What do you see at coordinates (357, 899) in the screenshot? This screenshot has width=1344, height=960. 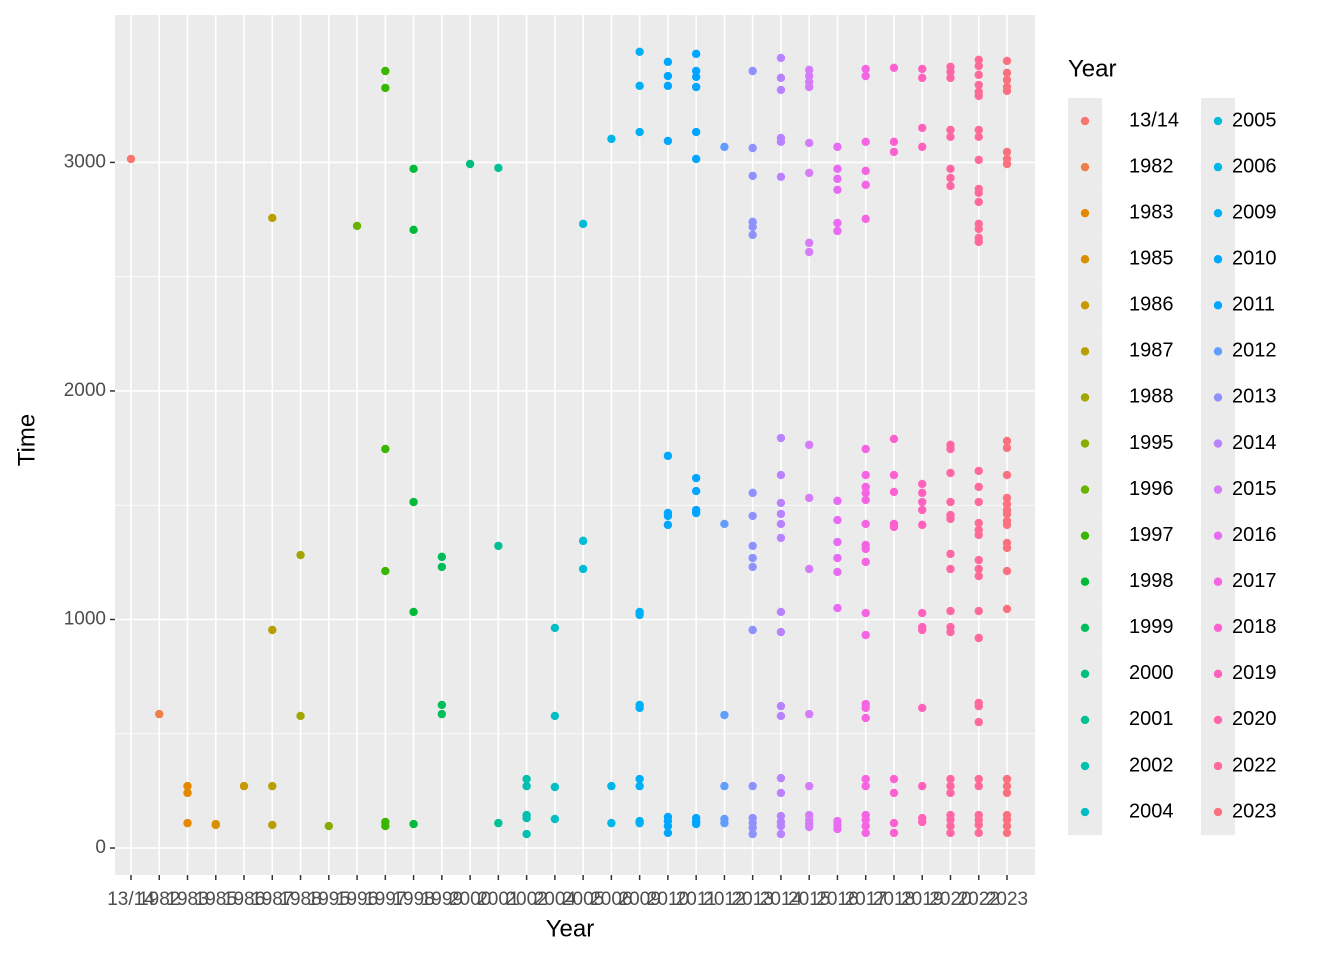 I see `x-tick-label: 1996` at bounding box center [357, 899].